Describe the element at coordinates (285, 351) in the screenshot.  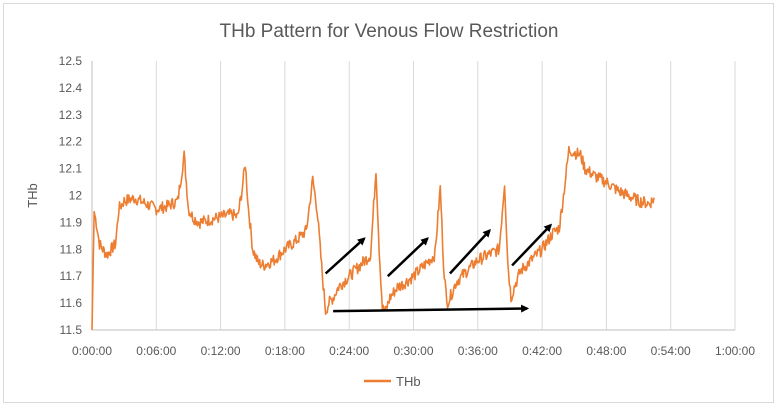
I see `x-tick-label: 0:18:00` at that location.